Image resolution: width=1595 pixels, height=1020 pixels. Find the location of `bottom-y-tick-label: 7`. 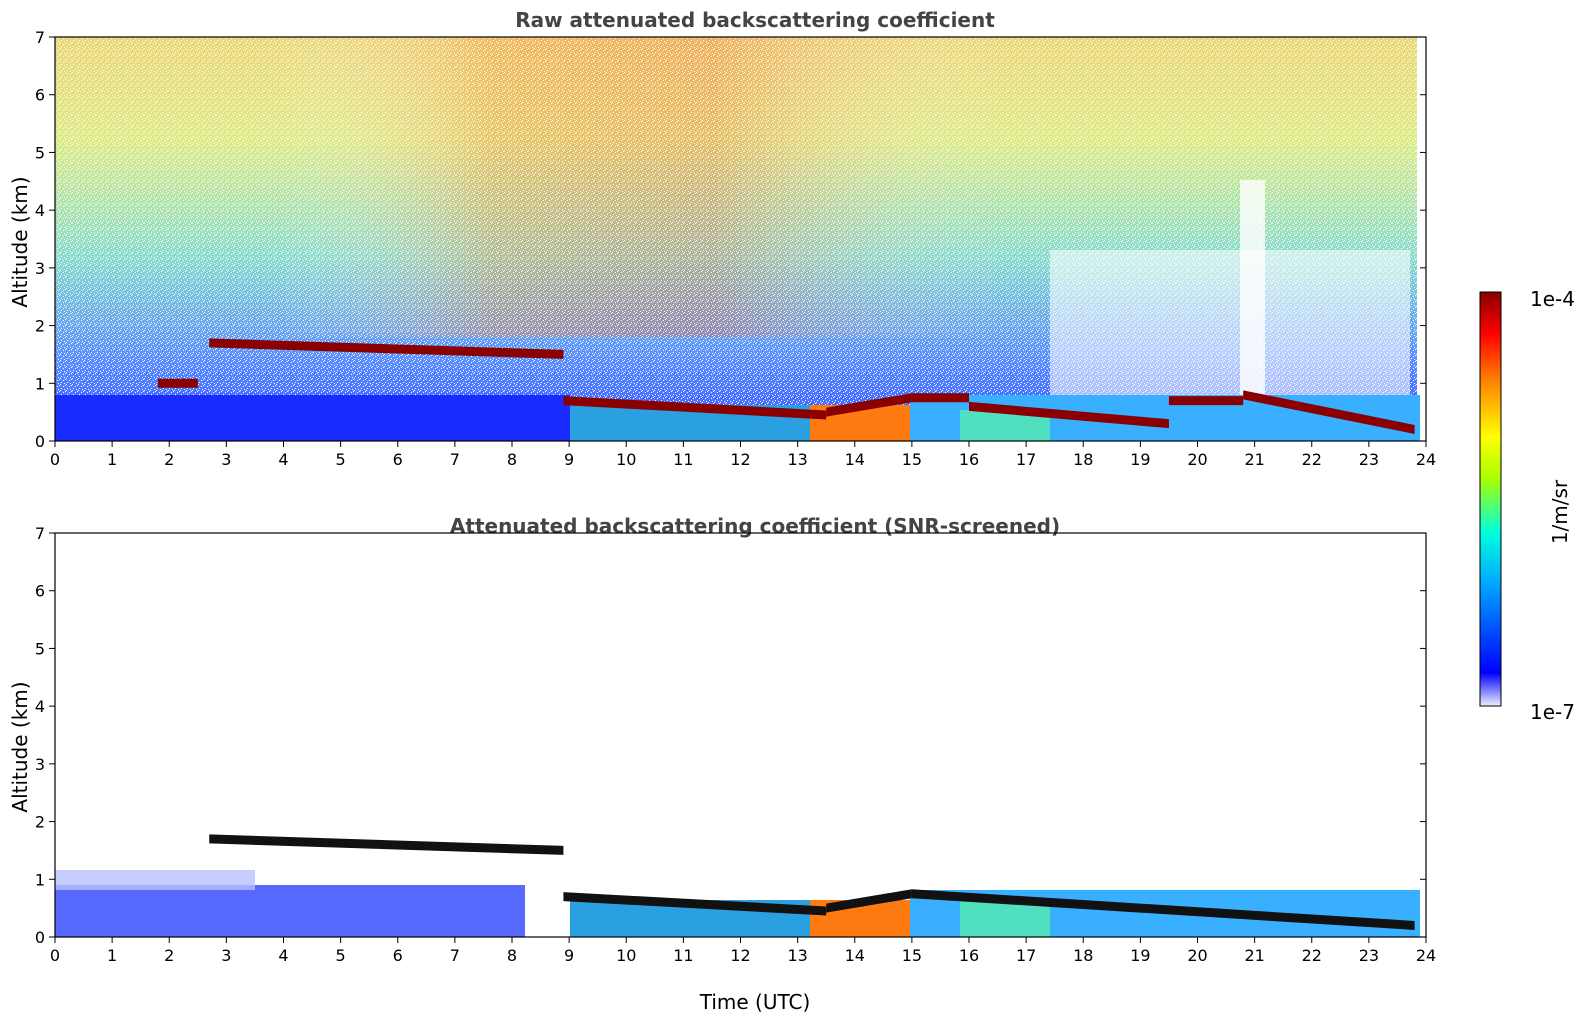

bottom-y-tick-label: 7 is located at coordinates (40, 533).